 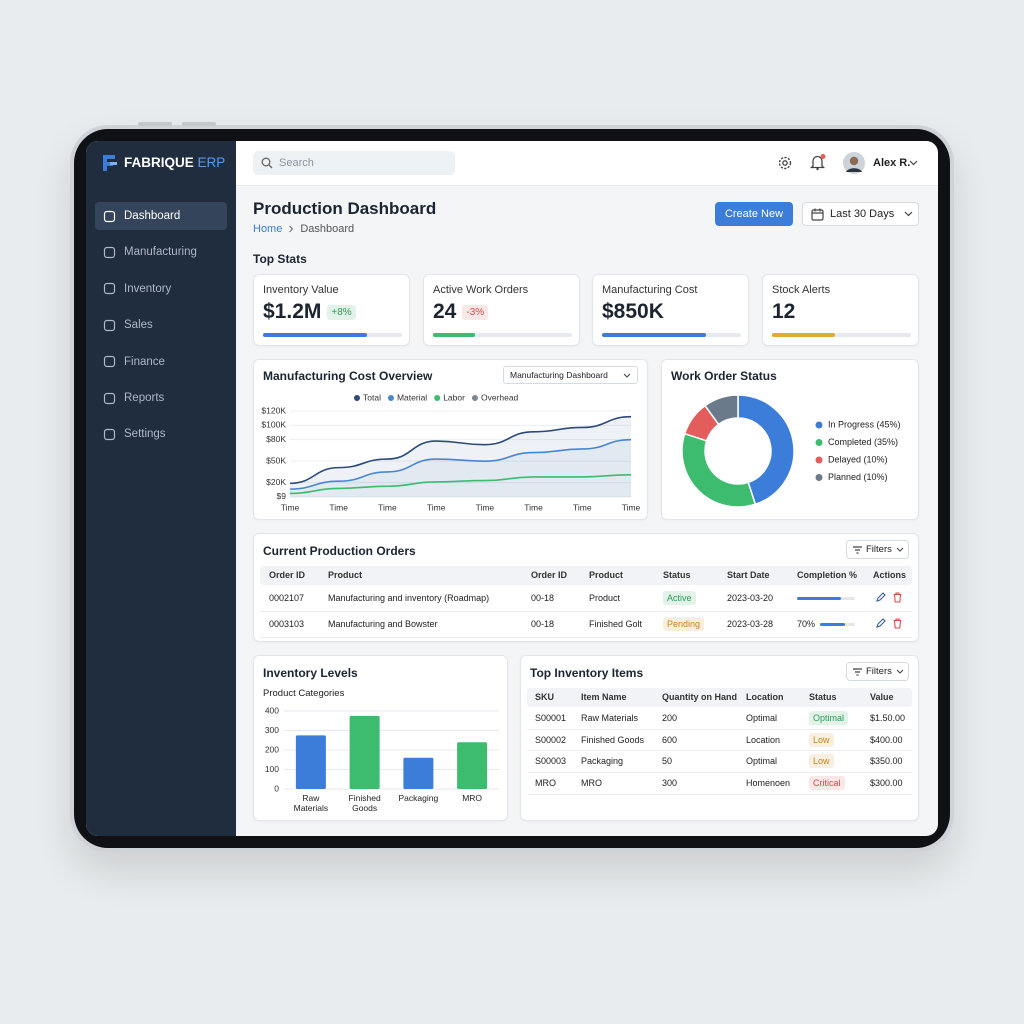 What do you see at coordinates (699, 697) in the screenshot?
I see `column-header: Quantity on Hand` at bounding box center [699, 697].